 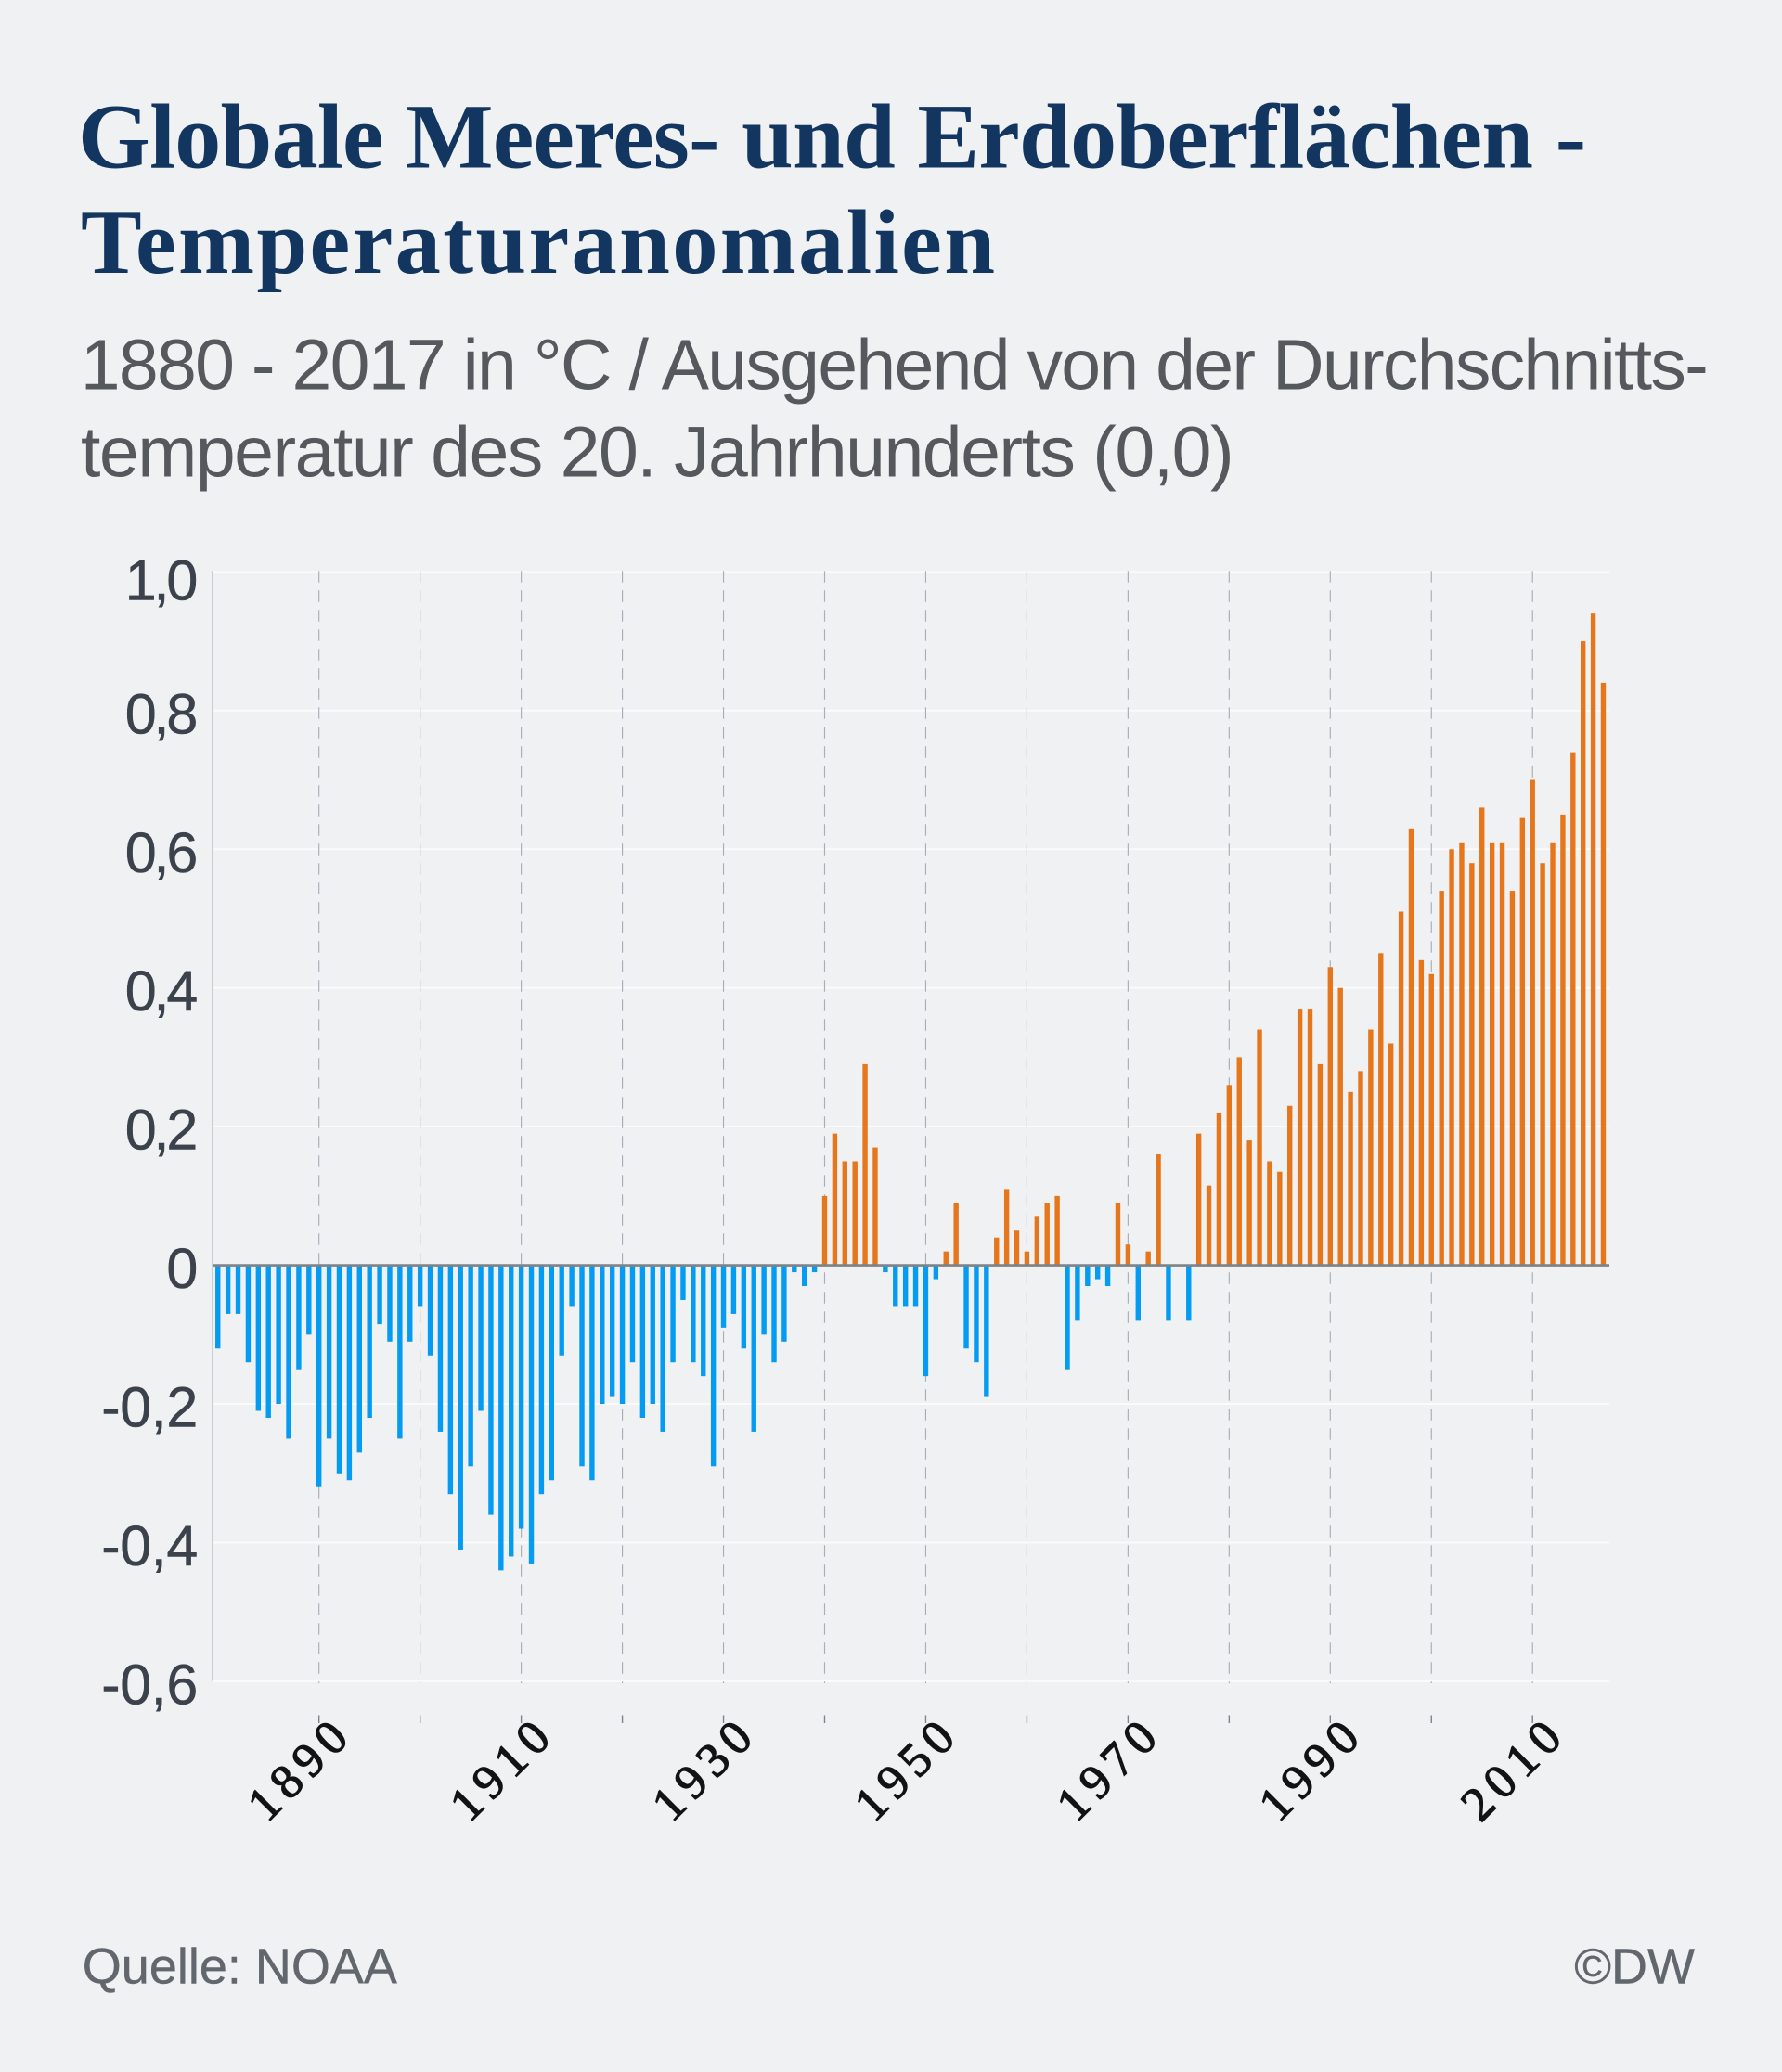 What do you see at coordinates (162, 1130) in the screenshot?
I see `svg-text: 0,2` at bounding box center [162, 1130].